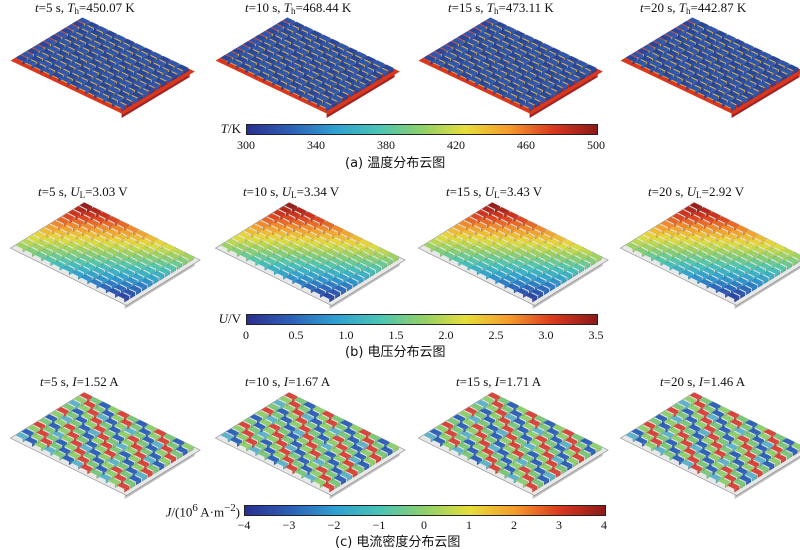  I want to click on panel-label-a2: t=10 s, Th=468.44 K, so click(298, 9).